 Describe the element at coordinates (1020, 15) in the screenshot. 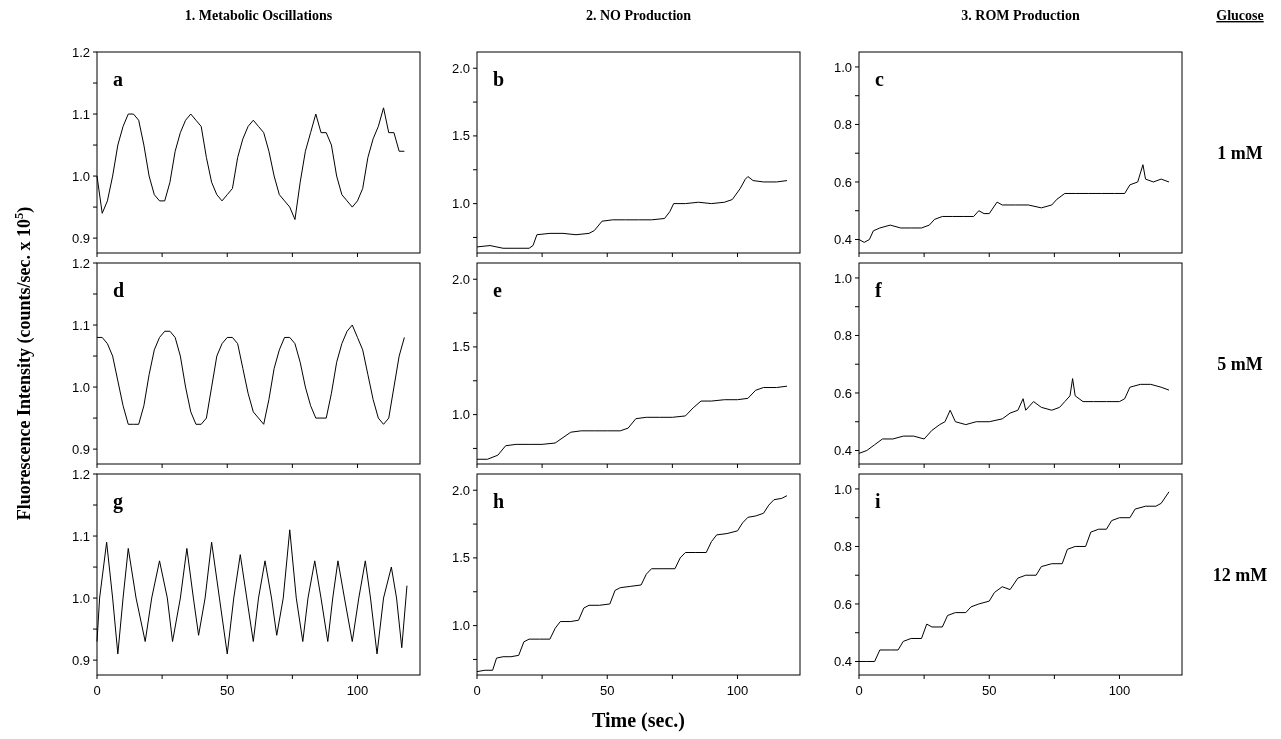

I see `chart-title: 3. ROM Production` at that location.